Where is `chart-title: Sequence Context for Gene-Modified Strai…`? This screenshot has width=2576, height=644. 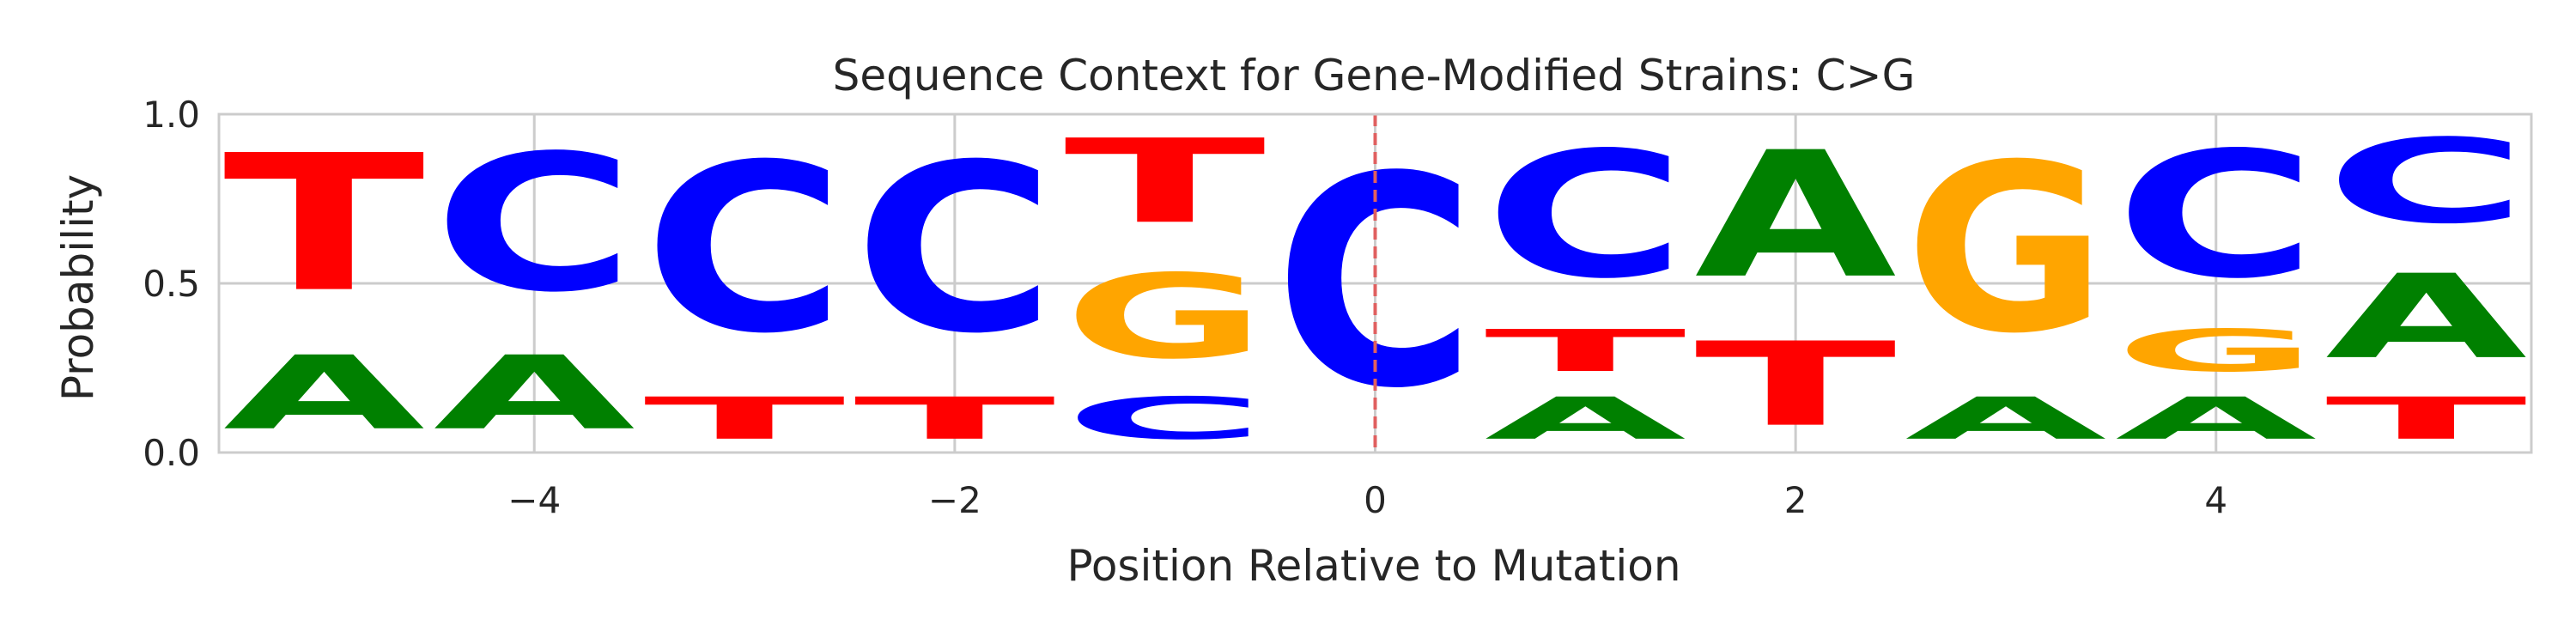 chart-title: Sequence Context for Gene-Modified Strai… is located at coordinates (1374, 75).